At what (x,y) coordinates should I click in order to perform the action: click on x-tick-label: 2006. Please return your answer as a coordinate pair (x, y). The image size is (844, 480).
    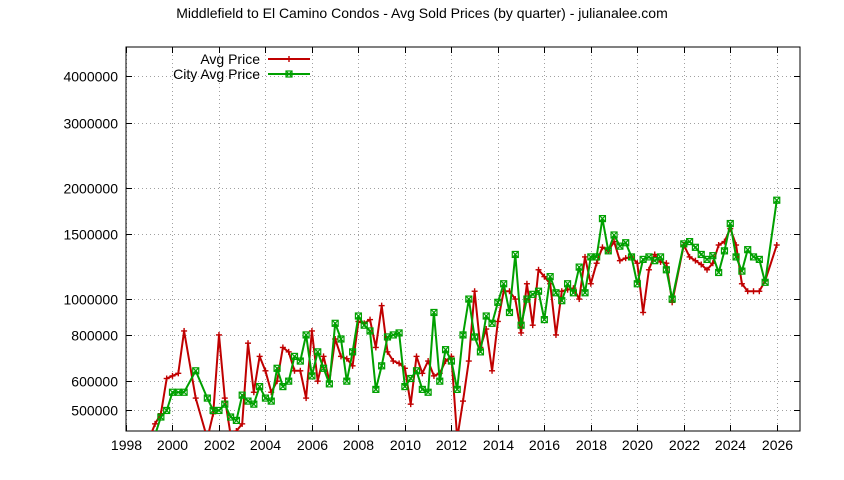
    Looking at the image, I should click on (312, 445).